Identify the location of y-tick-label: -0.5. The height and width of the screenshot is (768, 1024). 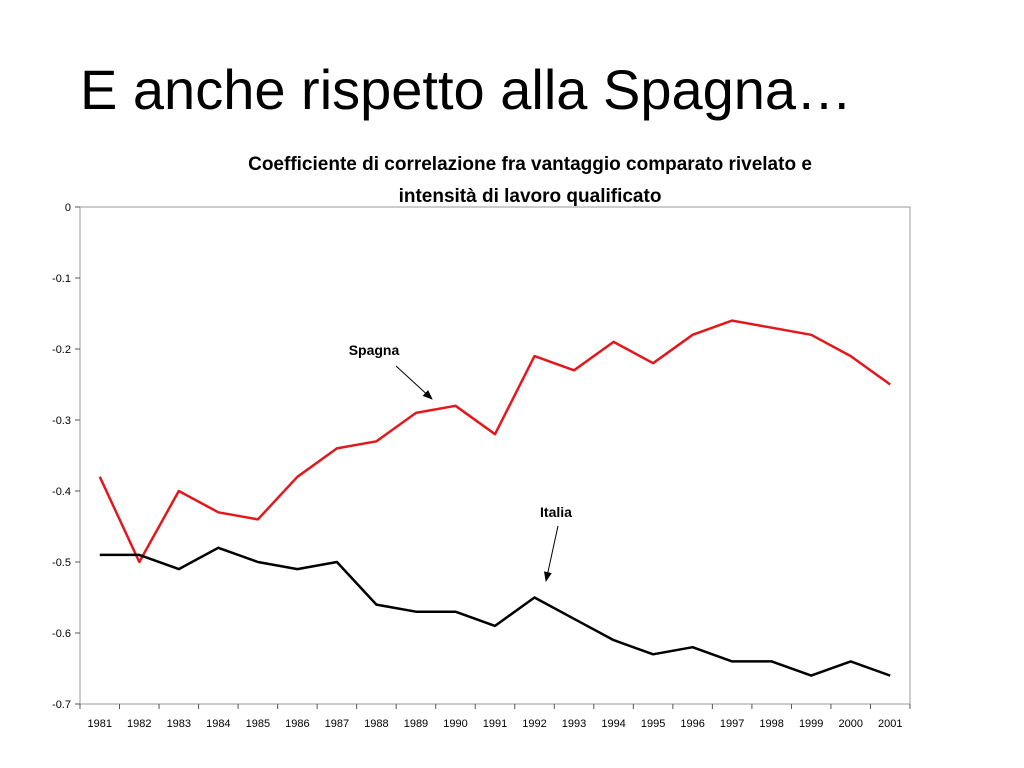
(61, 563).